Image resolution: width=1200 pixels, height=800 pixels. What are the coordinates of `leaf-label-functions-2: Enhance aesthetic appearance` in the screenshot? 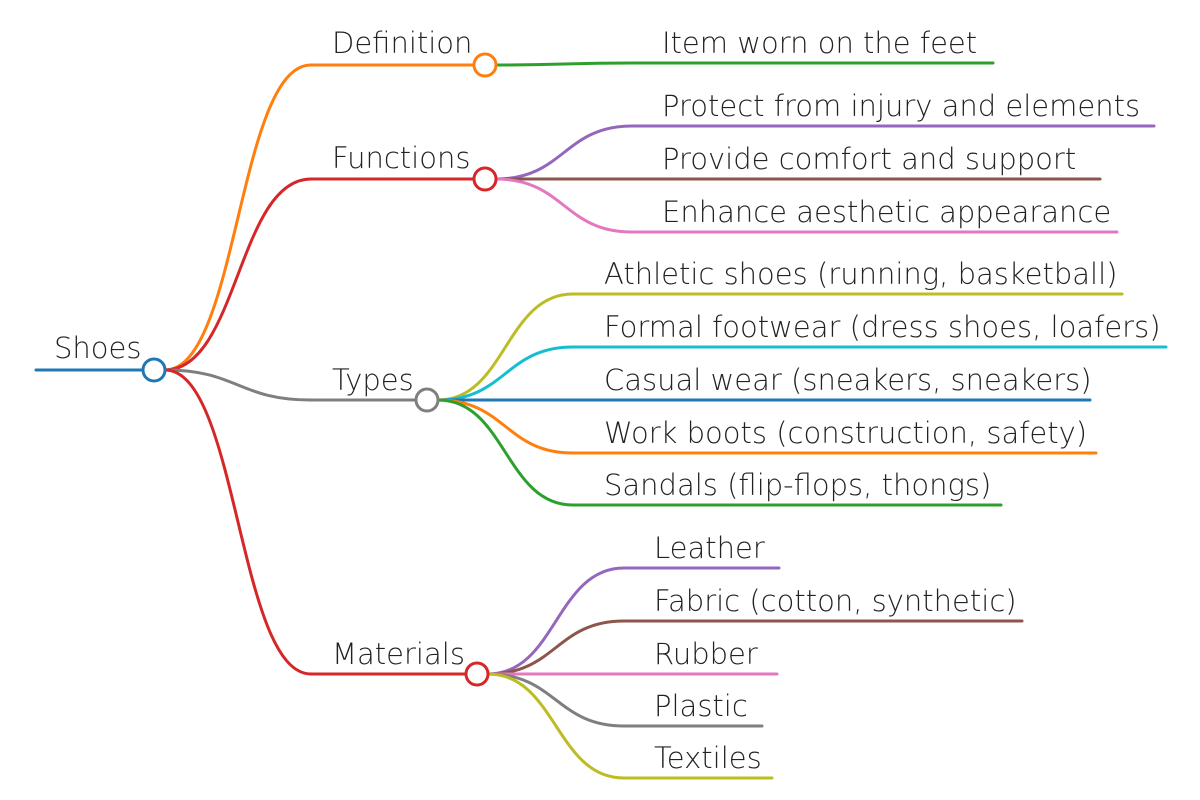 It's located at (886, 212).